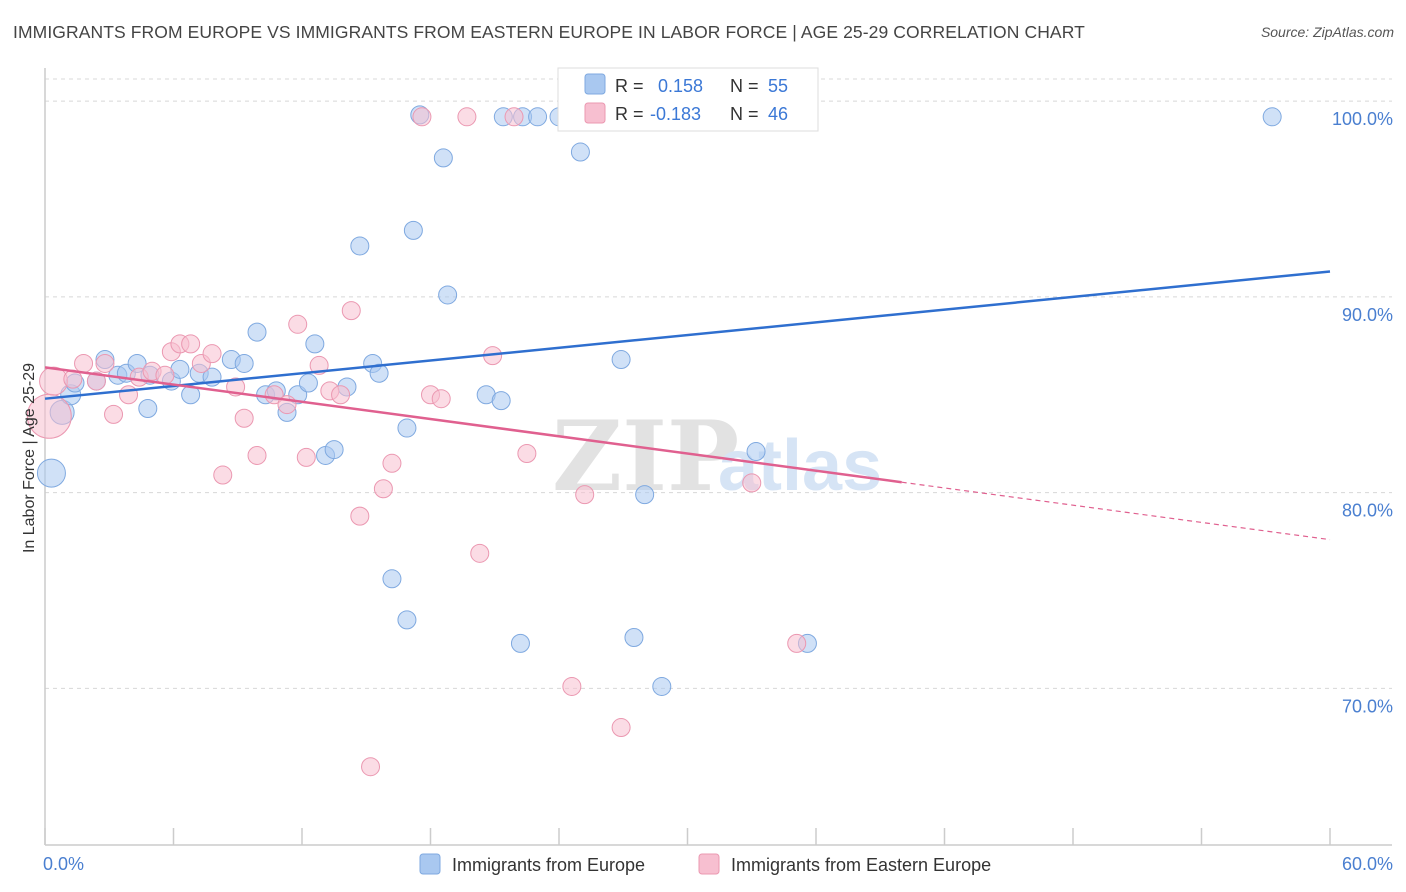 The width and height of the screenshot is (1406, 892). What do you see at coordinates (1367, 864) in the screenshot?
I see `x-tick-label-max: 60.0%` at bounding box center [1367, 864].